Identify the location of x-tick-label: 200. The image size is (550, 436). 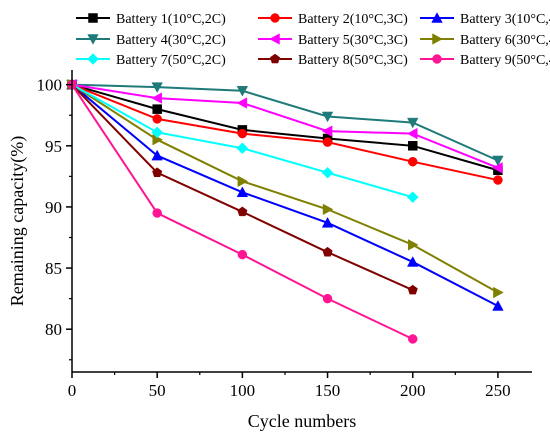
(413, 390).